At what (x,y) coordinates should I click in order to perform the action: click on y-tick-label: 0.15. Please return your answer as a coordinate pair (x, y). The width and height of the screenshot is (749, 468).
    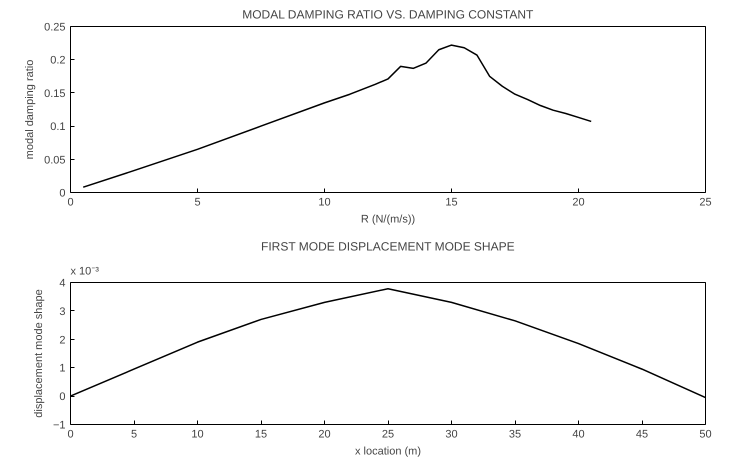
    Looking at the image, I should click on (55, 94).